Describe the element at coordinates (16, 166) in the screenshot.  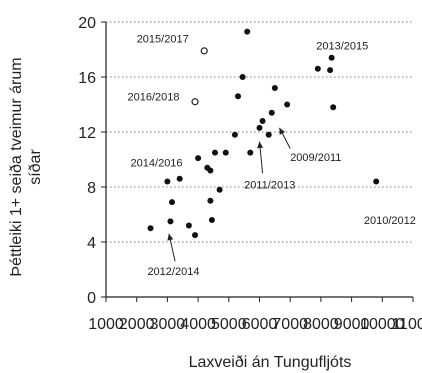
I see `y-axis-title-line-1: Þéttleiki 1+ seiða tveimur árum` at that location.